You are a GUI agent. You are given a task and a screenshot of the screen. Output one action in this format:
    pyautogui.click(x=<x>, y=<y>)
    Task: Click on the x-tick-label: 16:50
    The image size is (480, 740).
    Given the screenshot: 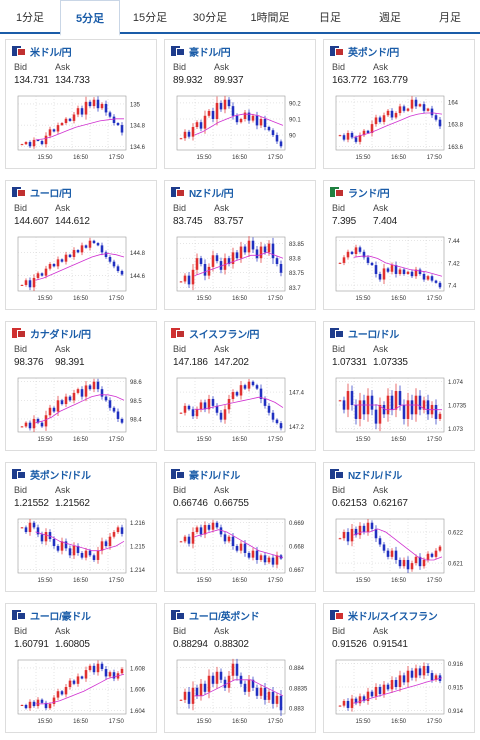 What is the action you would take?
    pyautogui.click(x=81, y=299)
    